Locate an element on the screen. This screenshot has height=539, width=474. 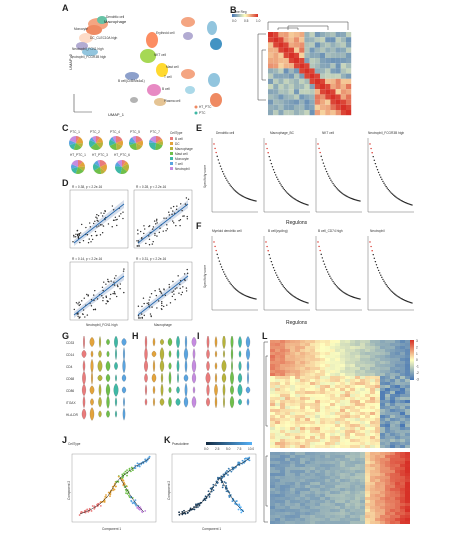
regulon-e-group is located at coordinates (312, 175).